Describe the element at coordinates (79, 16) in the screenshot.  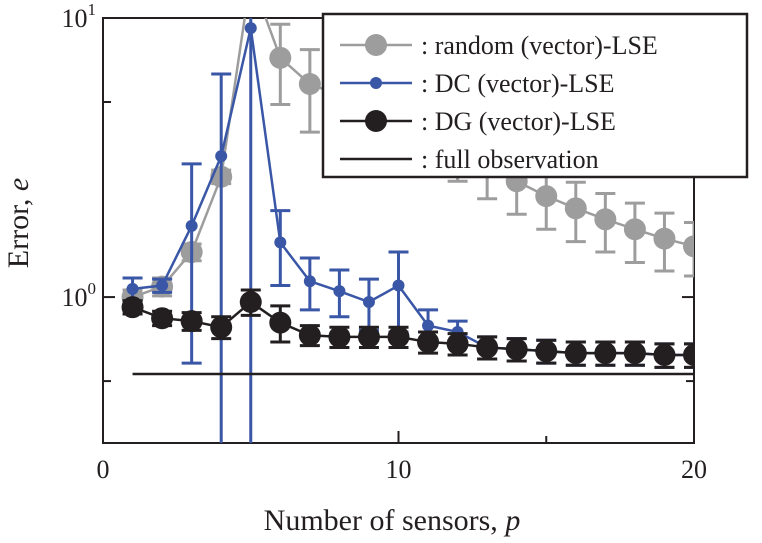
I see `y-tick-label: 10¹` at that location.